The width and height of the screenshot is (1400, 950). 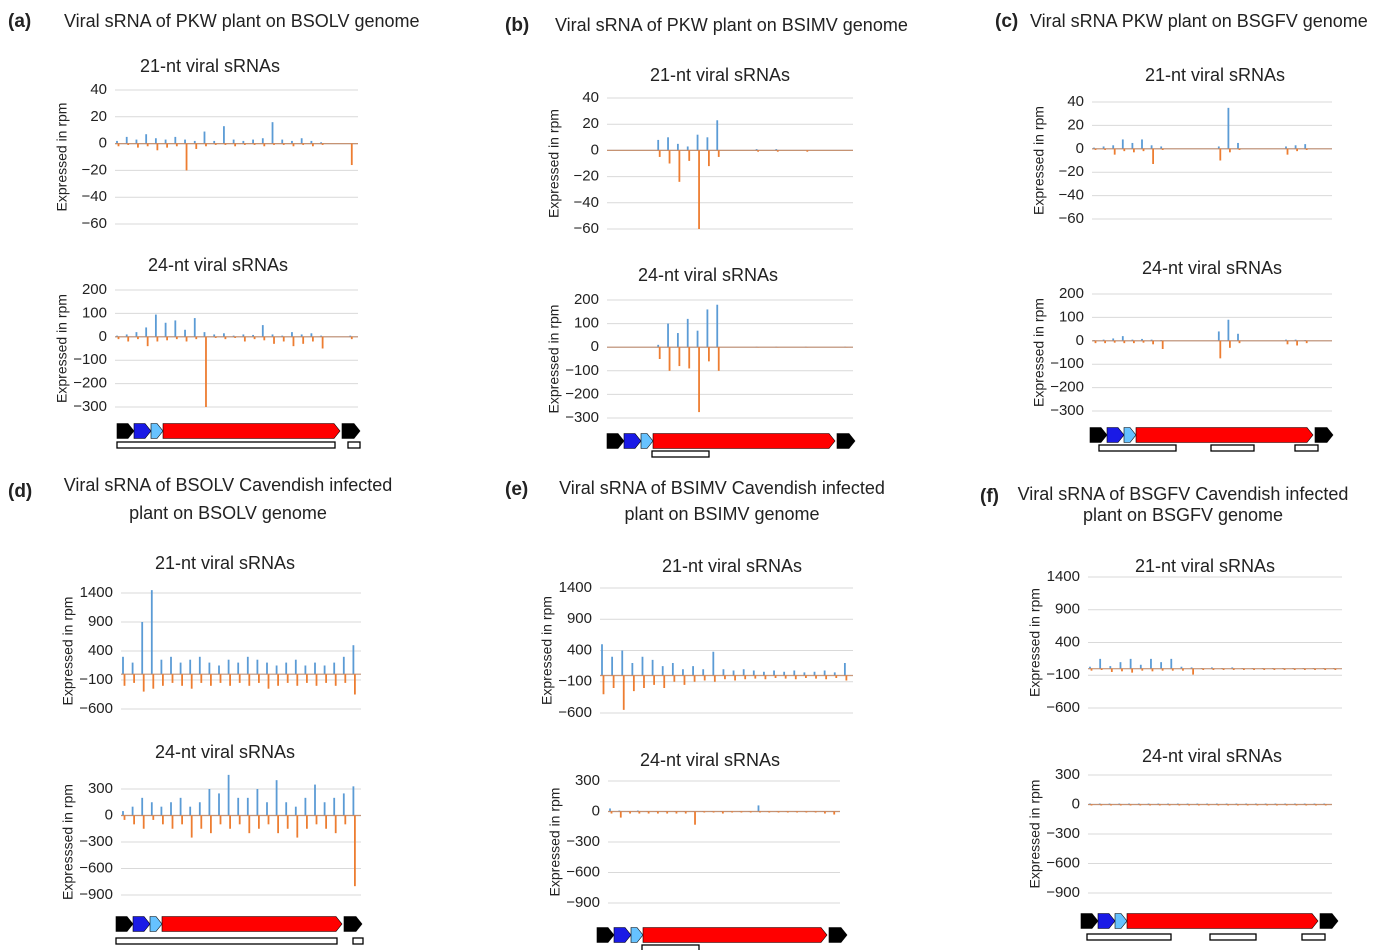 What do you see at coordinates (1071, 218) in the screenshot?
I see `y-tick-label: −60` at bounding box center [1071, 218].